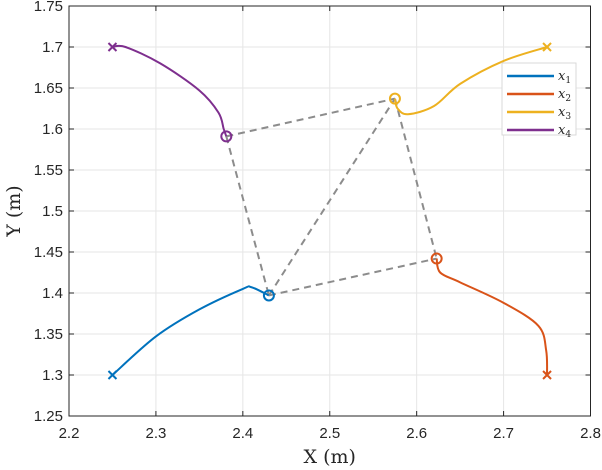  Describe the element at coordinates (330, 457) in the screenshot. I see `x-axis-label: X (m)` at that location.